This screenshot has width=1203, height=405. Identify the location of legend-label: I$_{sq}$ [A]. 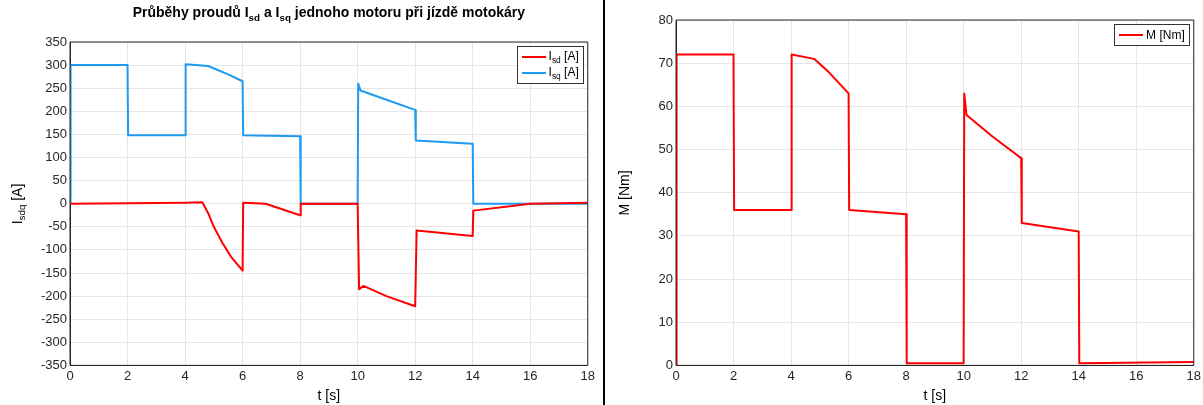
(563, 73).